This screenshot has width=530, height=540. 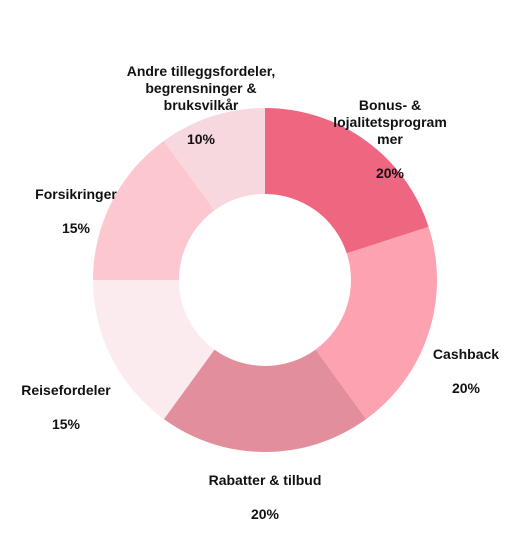 I want to click on slice-value-cashback: 20%, so click(x=466, y=388).